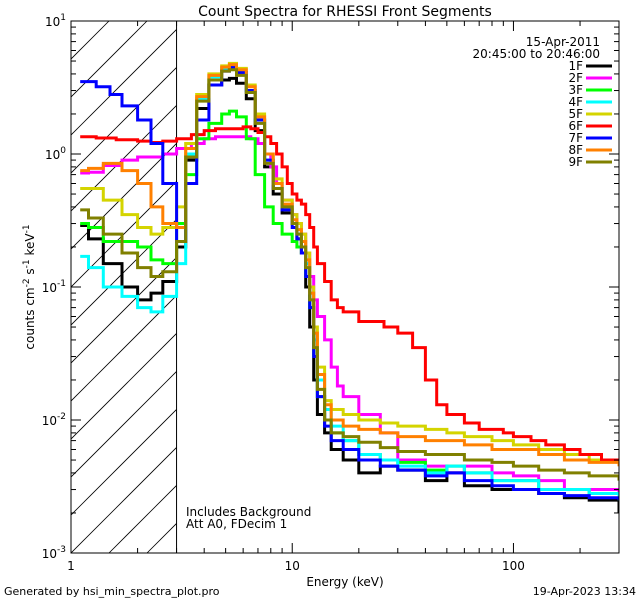 This screenshot has width=640, height=600. What do you see at coordinates (71, 566) in the screenshot?
I see `x-tick-label: 1` at bounding box center [71, 566].